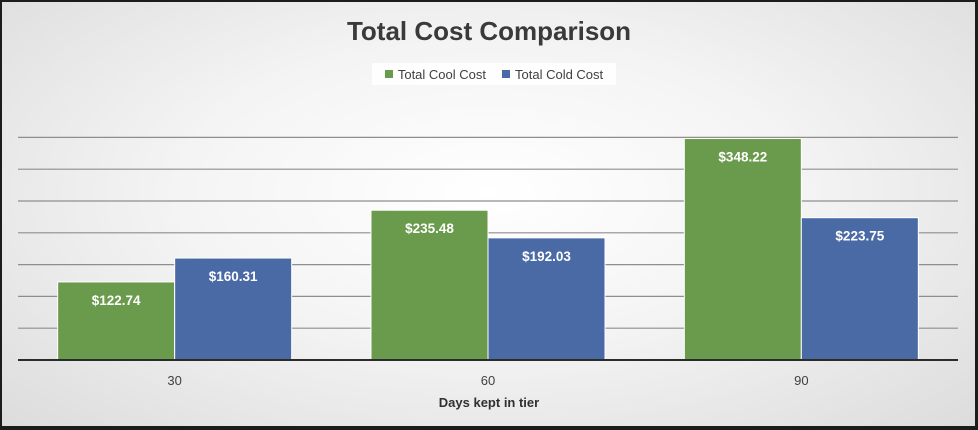  What do you see at coordinates (116, 300) in the screenshot?
I see `data-label-cool-30: $122.74` at bounding box center [116, 300].